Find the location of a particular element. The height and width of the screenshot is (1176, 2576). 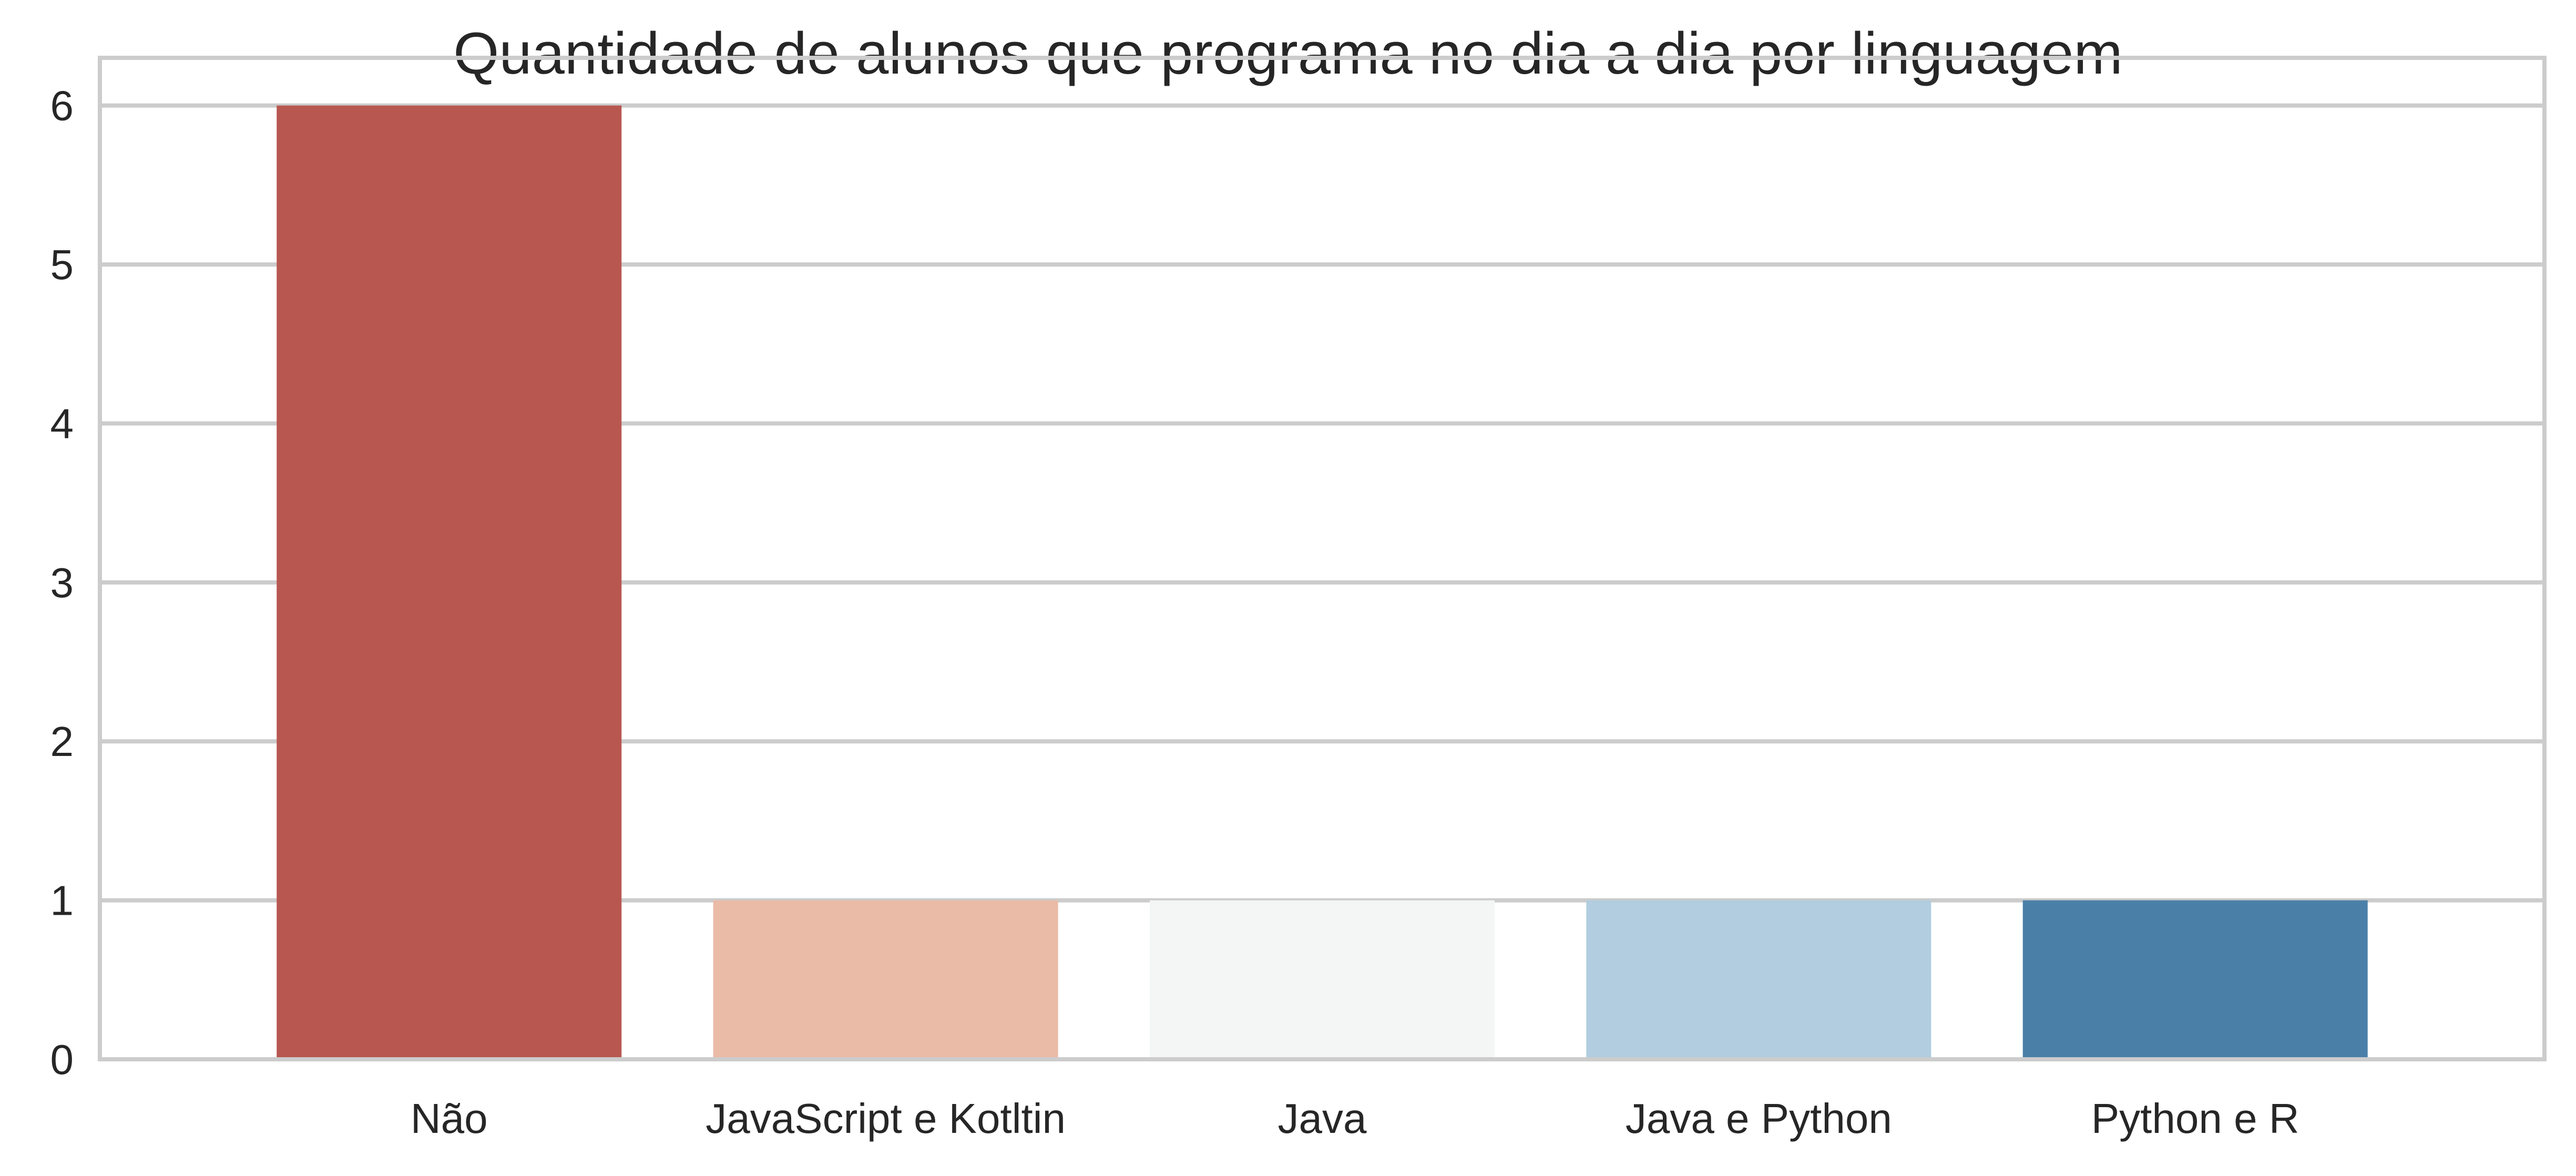

y-tick-label: 6 is located at coordinates (62, 106).